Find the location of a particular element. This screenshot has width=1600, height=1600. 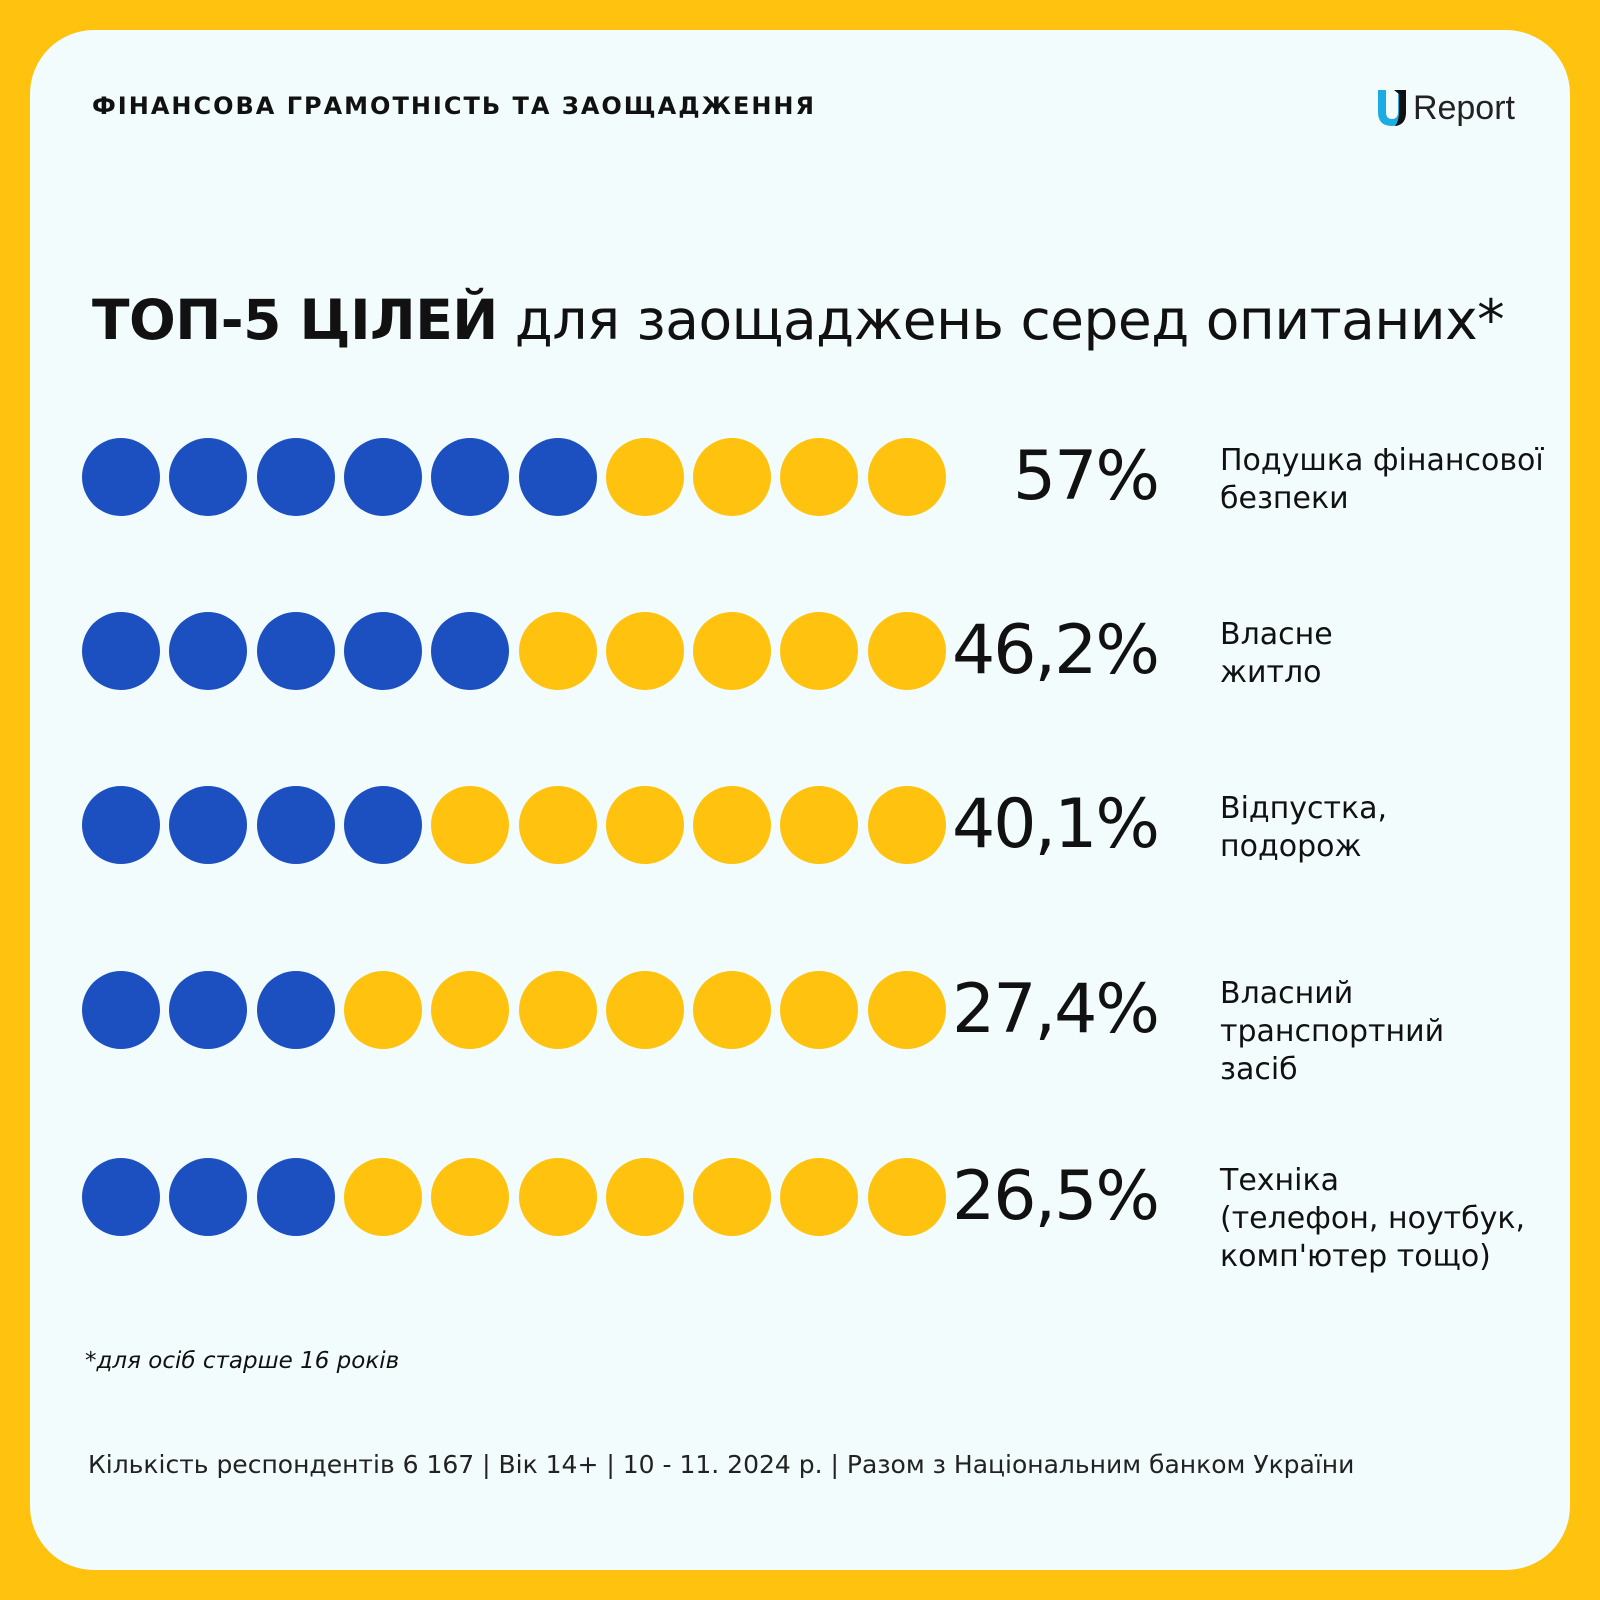

ureport-logo: Report is located at coordinates (1445, 108).